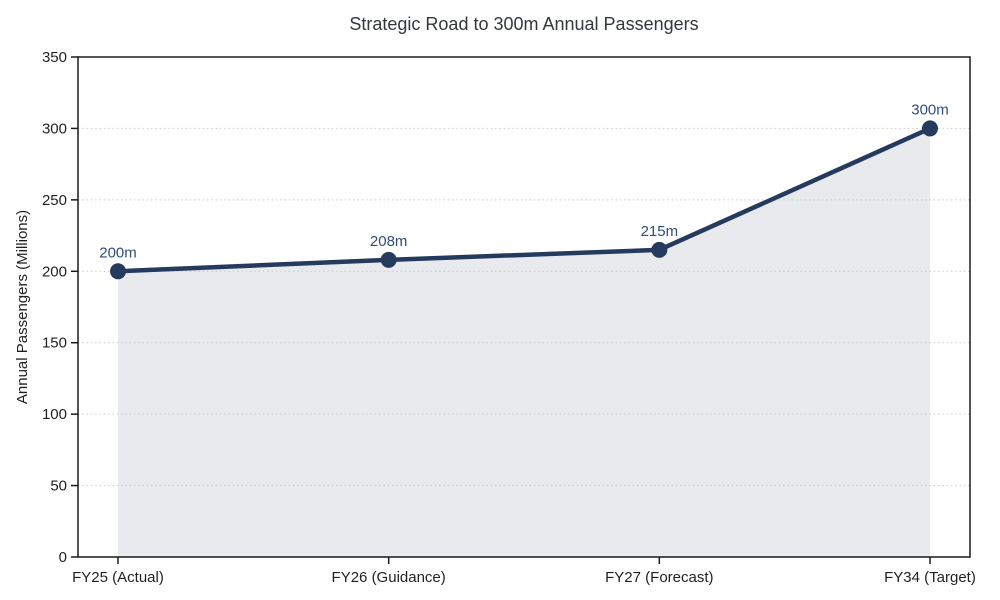  Describe the element at coordinates (523, 24) in the screenshot. I see `chart-title: Strategic Road to 300m Annual Passengers` at that location.